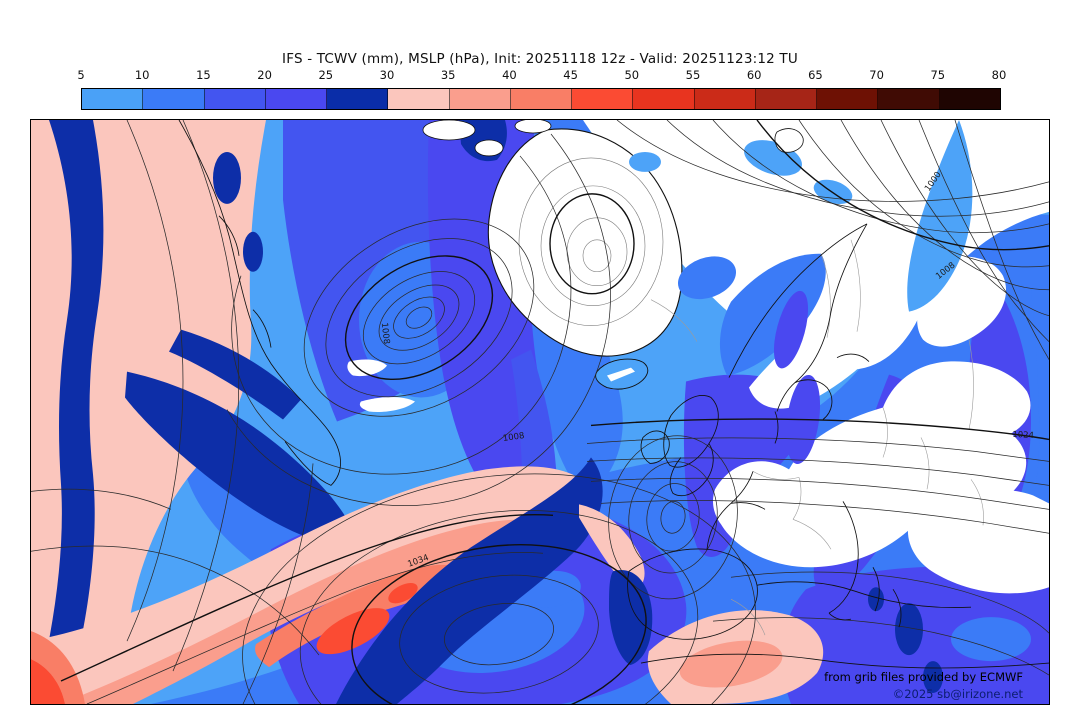 The height and width of the screenshot is (718, 1080). I want to click on colorbar, so click(541, 99).